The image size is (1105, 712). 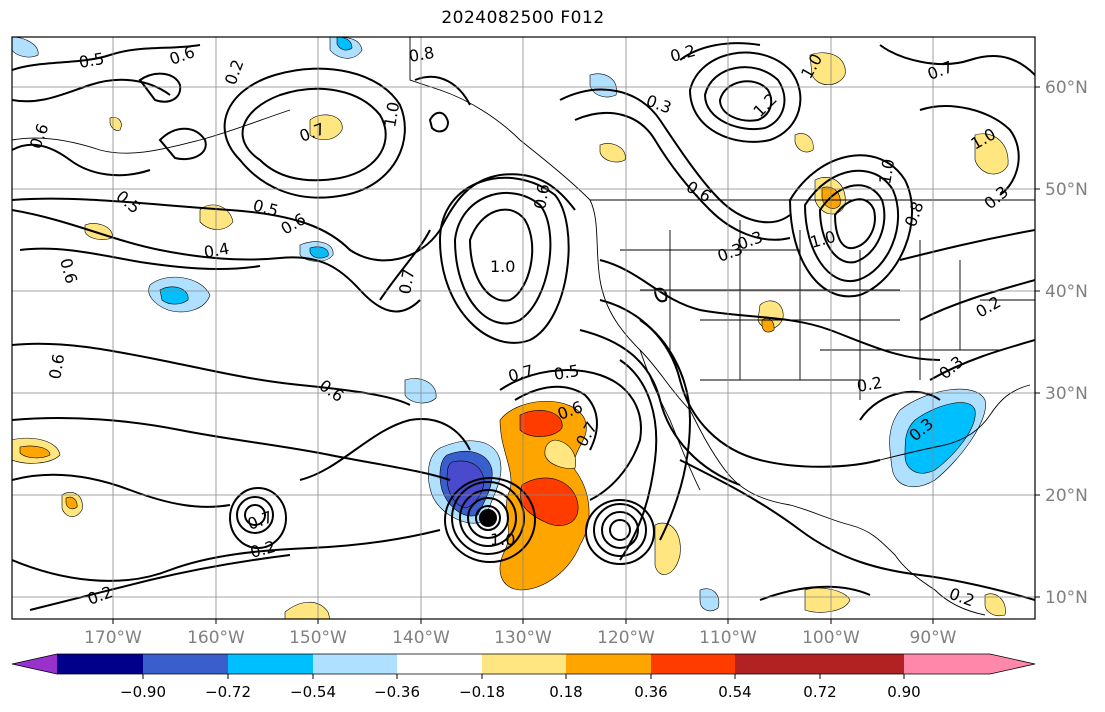 What do you see at coordinates (626, 638) in the screenshot?
I see `lon-label: 120°W` at bounding box center [626, 638].